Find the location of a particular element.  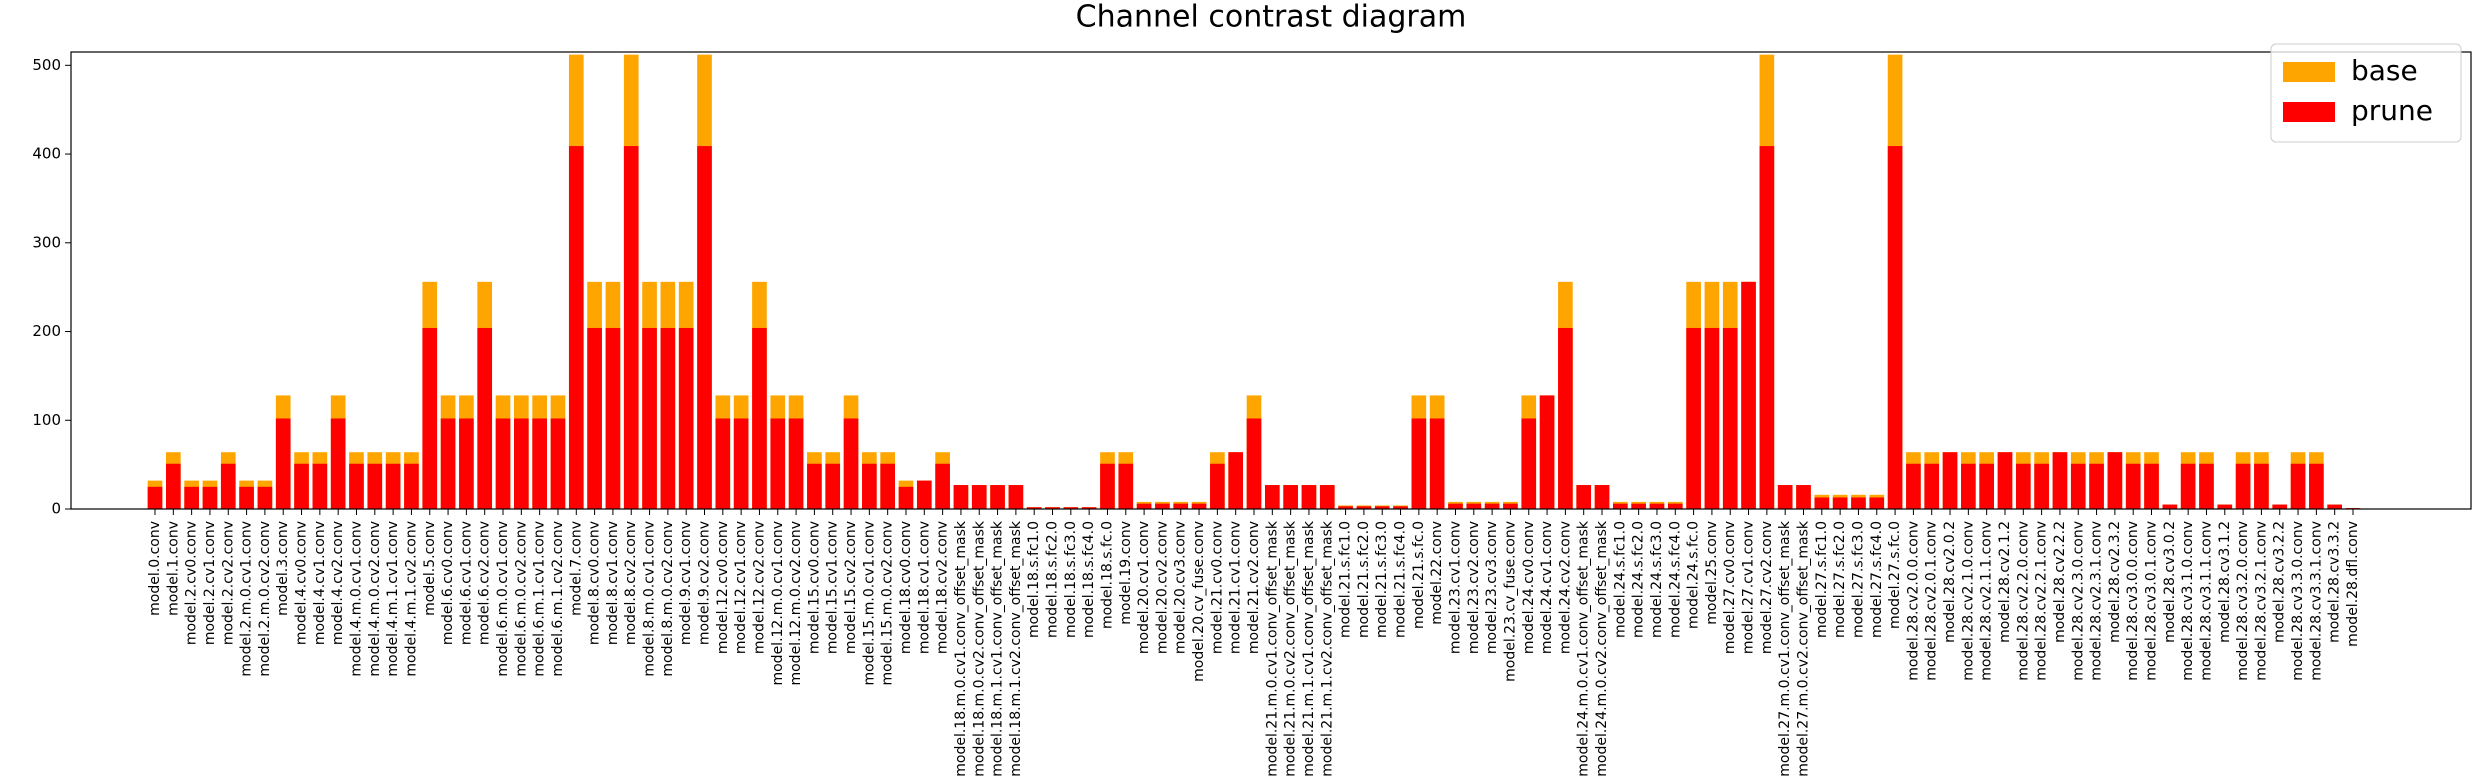

x-tick-label: model.19.conv is located at coordinates (1126, 573).